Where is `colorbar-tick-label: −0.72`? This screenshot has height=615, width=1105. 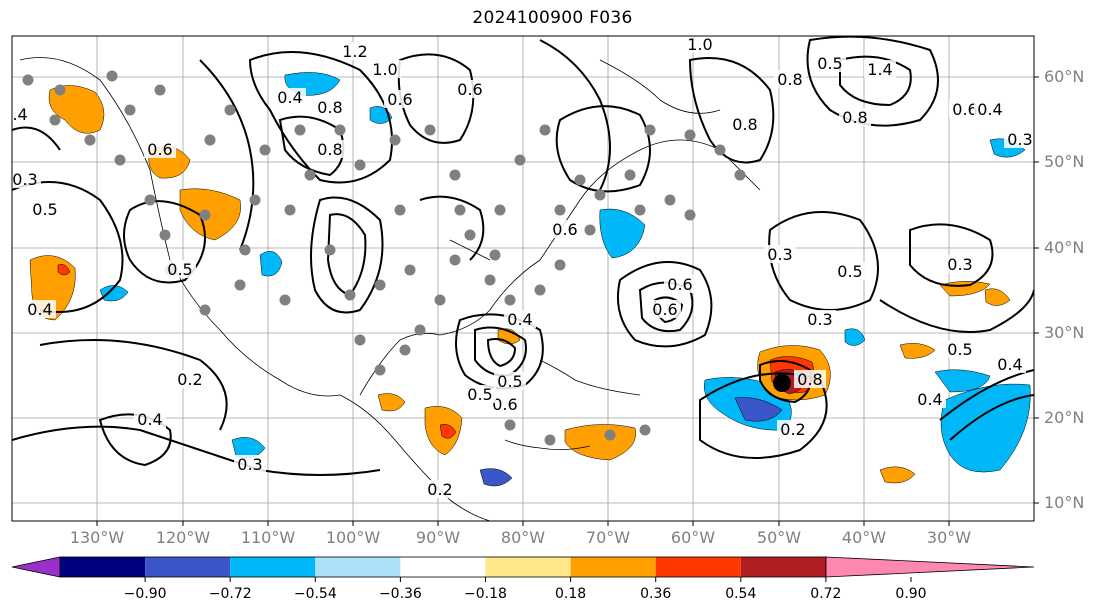
colorbar-tick-label: −0.72 is located at coordinates (230, 594).